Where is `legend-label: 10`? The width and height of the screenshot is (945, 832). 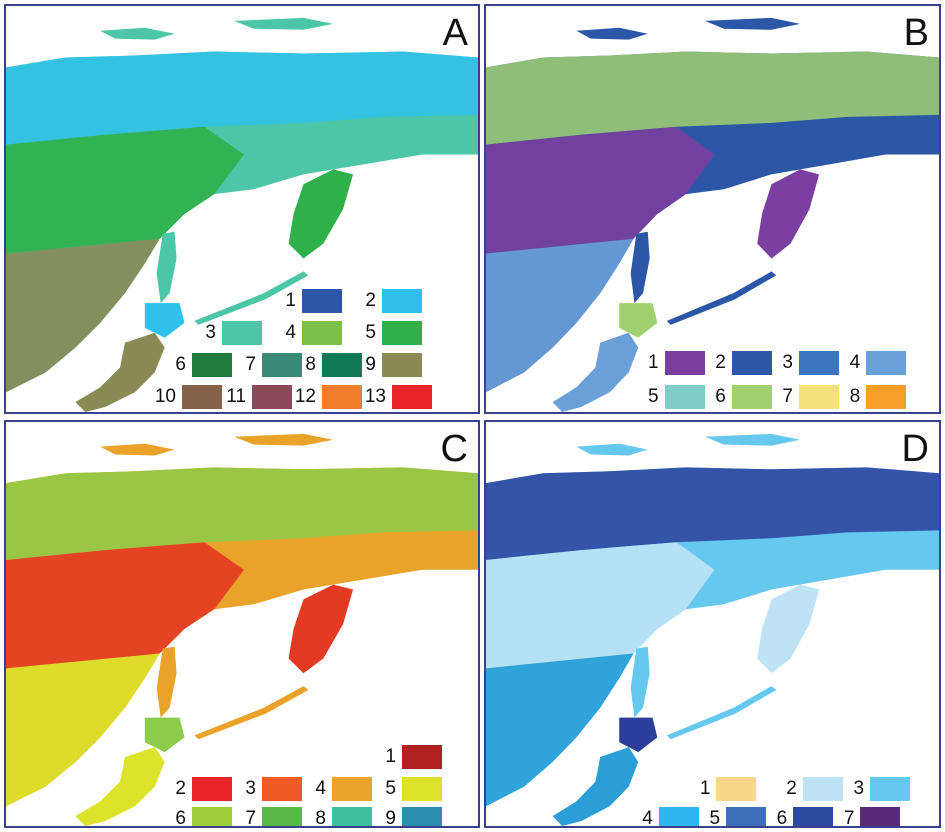
legend-label: 10 is located at coordinates (165, 396).